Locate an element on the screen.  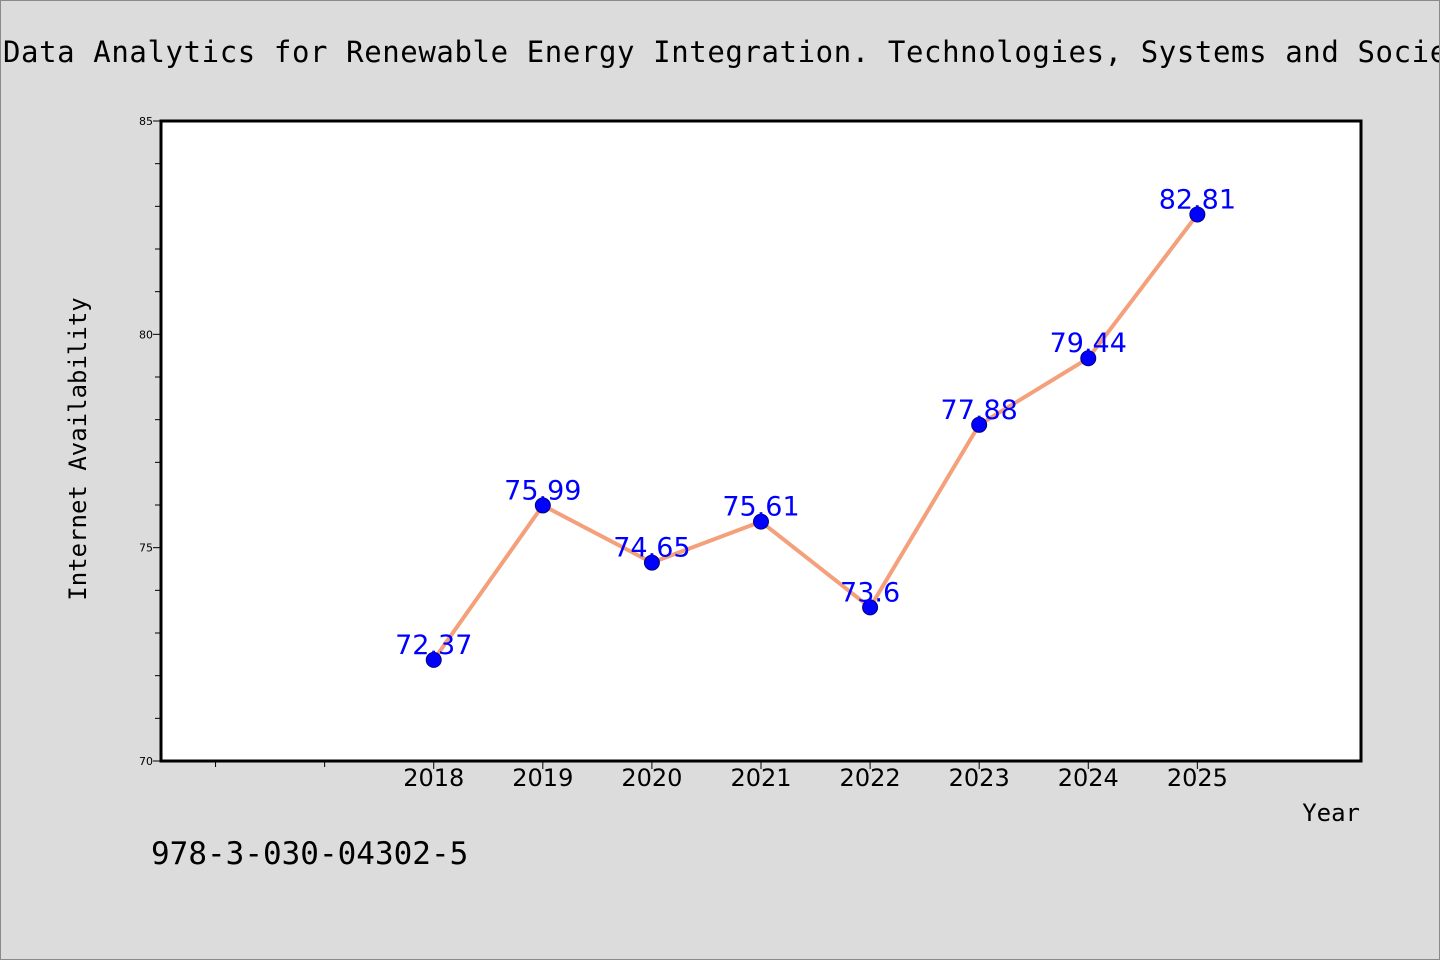
x-tick-label: 2022 is located at coordinates (870, 778).